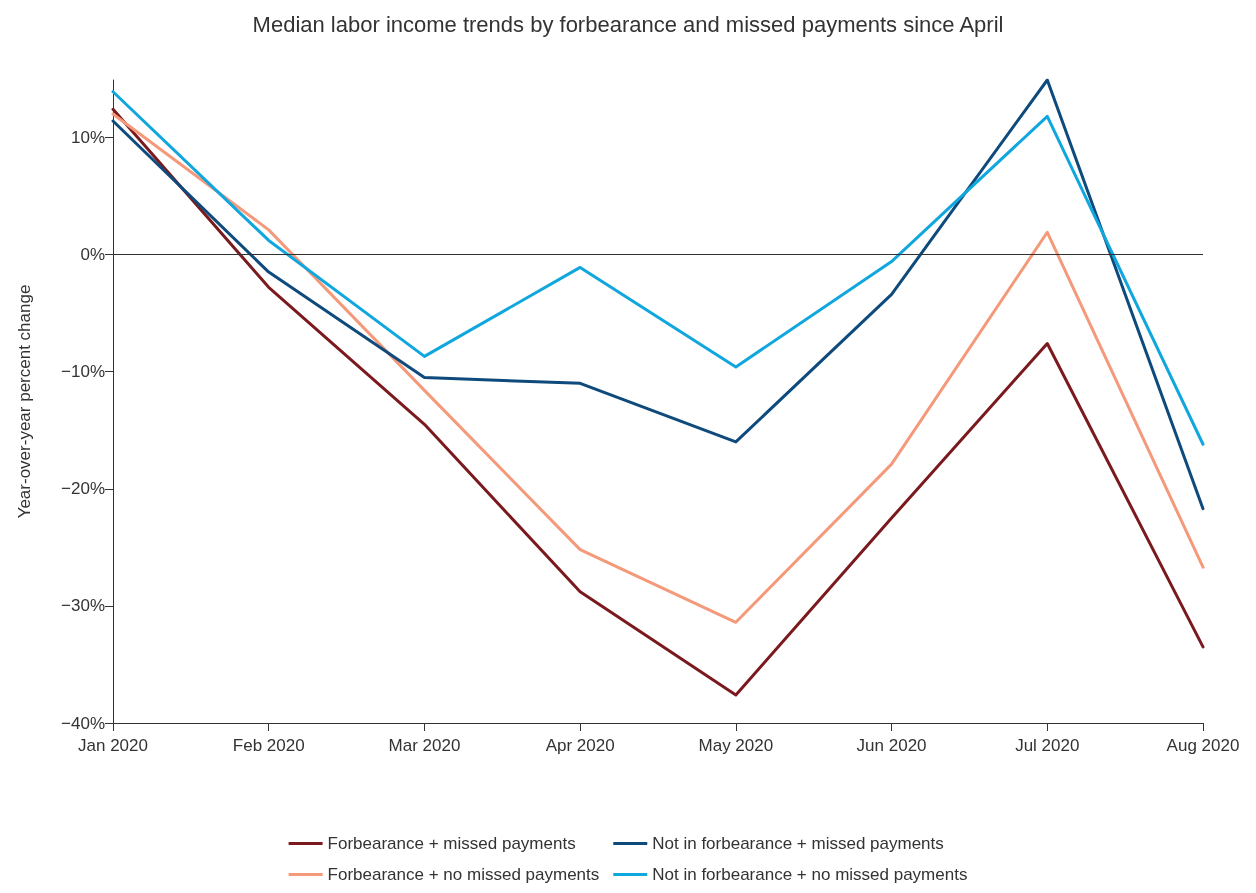 This screenshot has height=893, width=1256. What do you see at coordinates (83, 372) in the screenshot?
I see `y-tick-label: −10%` at bounding box center [83, 372].